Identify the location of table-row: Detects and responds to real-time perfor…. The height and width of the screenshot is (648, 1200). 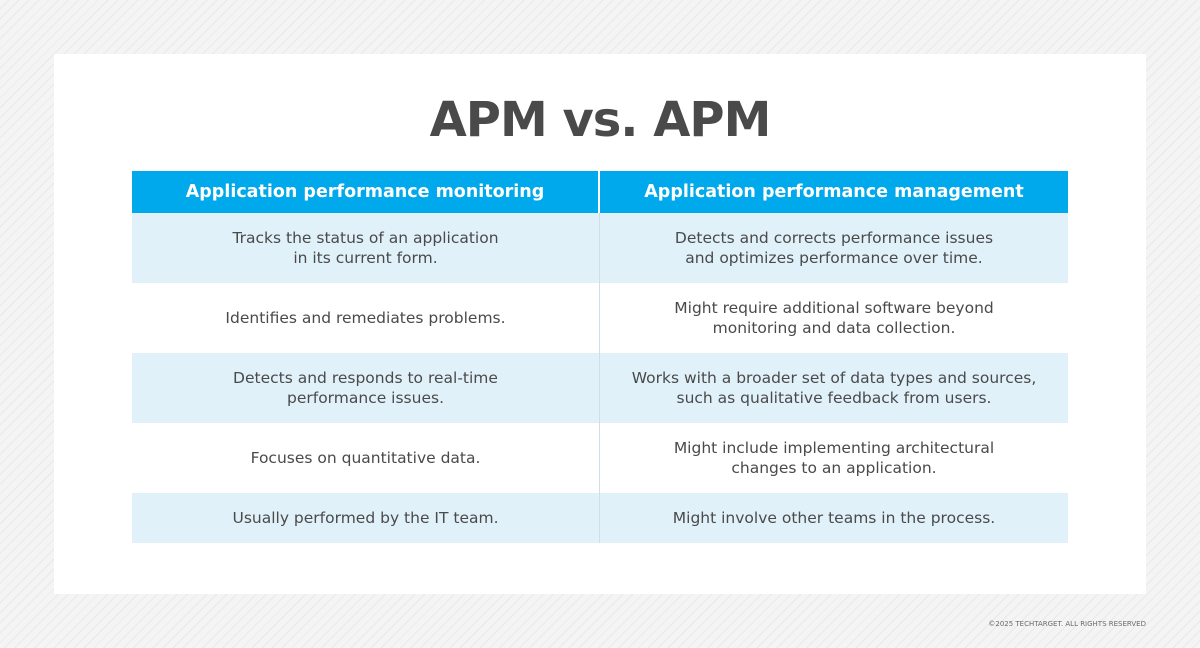
(600, 388).